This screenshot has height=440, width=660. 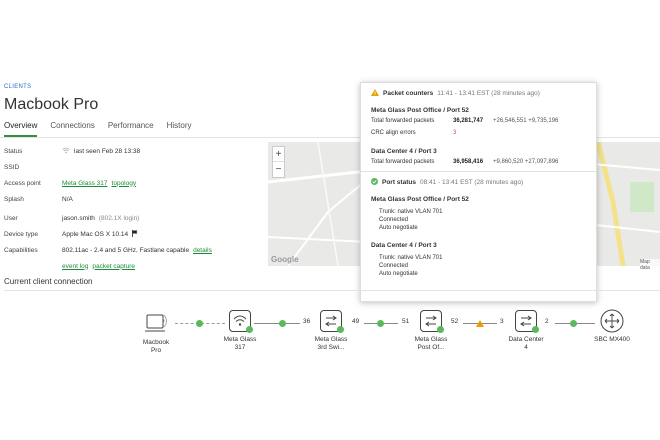 What do you see at coordinates (78, 218) in the screenshot?
I see `user-value: jason.smith` at bounding box center [78, 218].